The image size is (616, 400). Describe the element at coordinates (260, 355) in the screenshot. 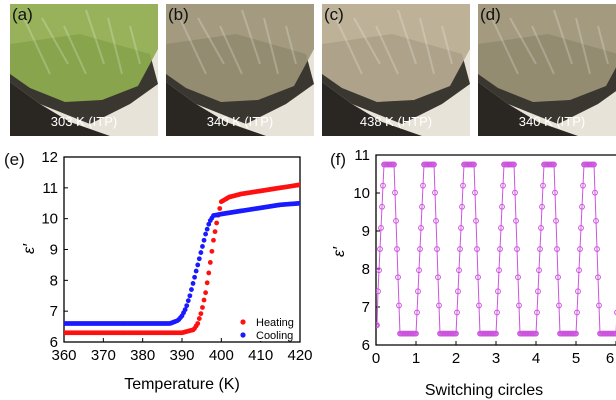

I see `x-tick-label: 410` at that location.